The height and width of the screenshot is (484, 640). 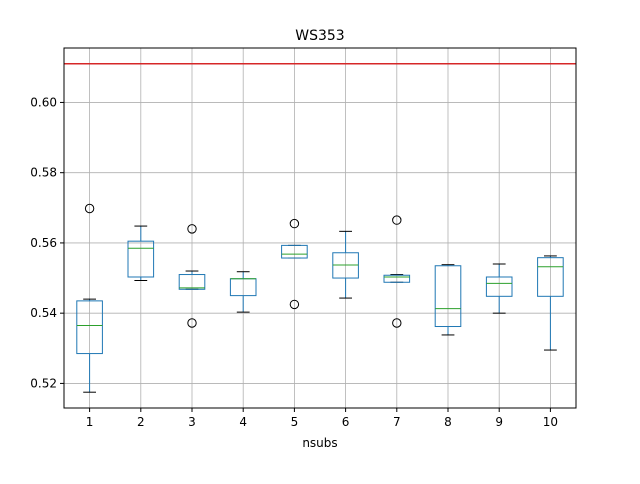 I want to click on x-tick-label: 6, so click(x=346, y=422).